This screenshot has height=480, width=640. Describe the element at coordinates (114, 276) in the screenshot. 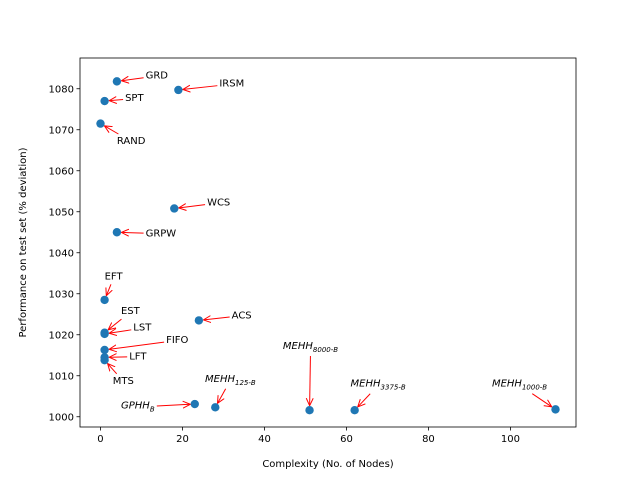

I see `annotation-label: EFT` at that location.